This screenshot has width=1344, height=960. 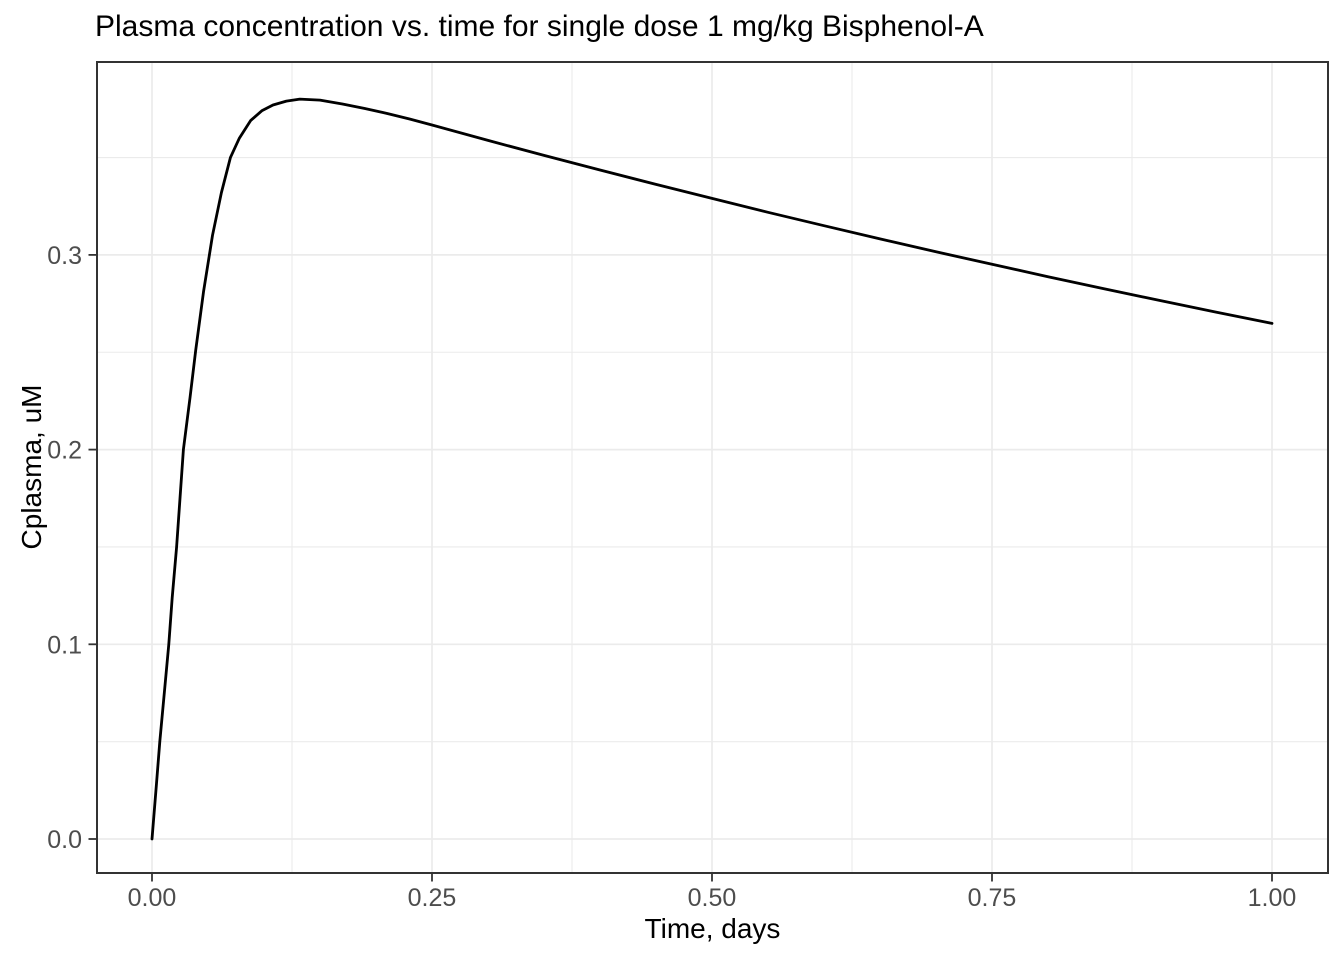 What do you see at coordinates (1272, 898) in the screenshot?
I see `x-tick-label: 1.00` at bounding box center [1272, 898].